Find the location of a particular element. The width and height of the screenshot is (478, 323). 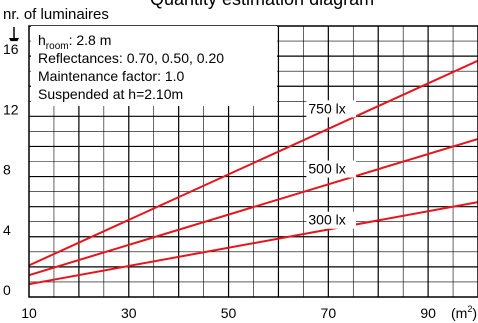

info-room-sub: room is located at coordinates (57, 46).